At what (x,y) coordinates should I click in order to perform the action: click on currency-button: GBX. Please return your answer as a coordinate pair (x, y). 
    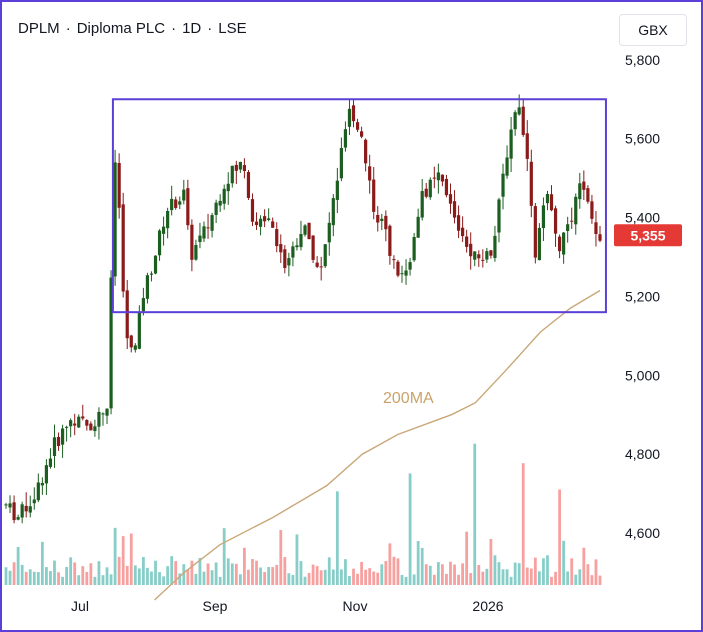
    Looking at the image, I should click on (653, 30).